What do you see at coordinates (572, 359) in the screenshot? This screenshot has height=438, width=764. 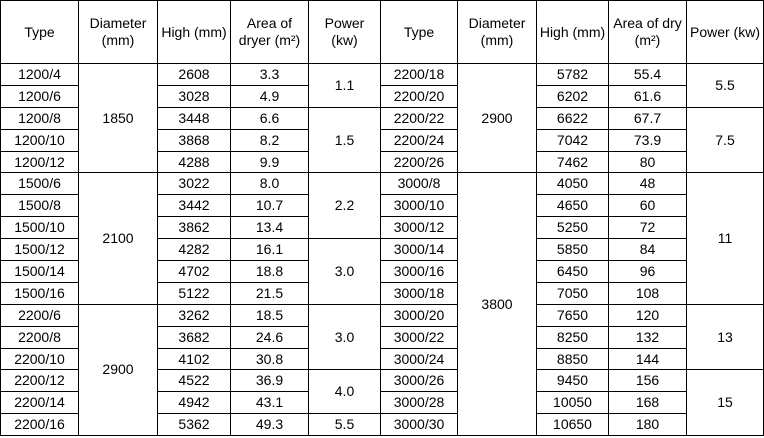 I see `table-cell: 8850` at bounding box center [572, 359].